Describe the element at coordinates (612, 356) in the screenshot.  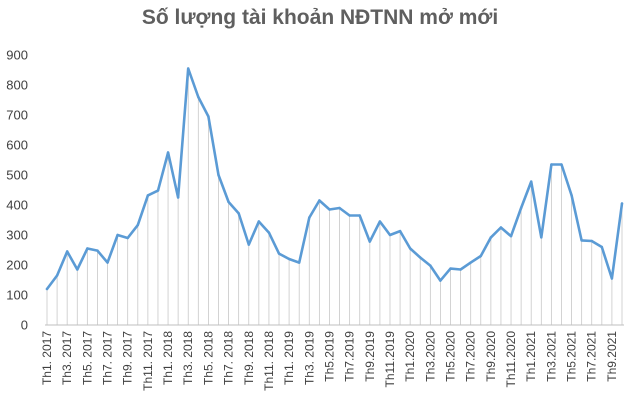
I see `x-tick-label: Th9.2021` at that location.